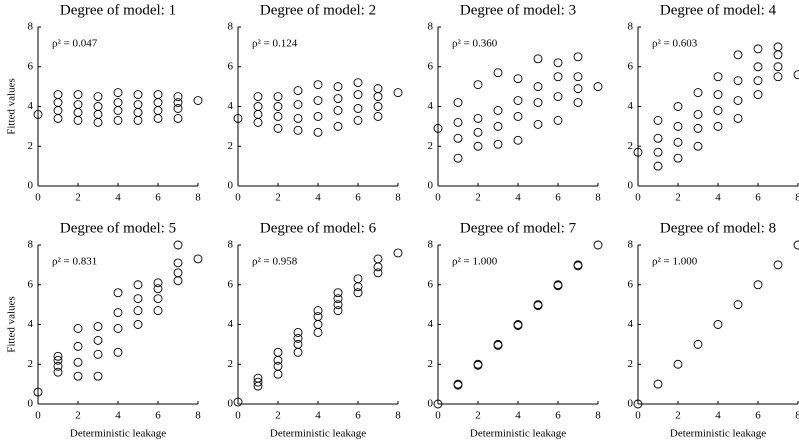 The width and height of the screenshot is (799, 446). Describe the element at coordinates (638, 198) in the screenshot. I see `x-tick-label: 0` at that location.